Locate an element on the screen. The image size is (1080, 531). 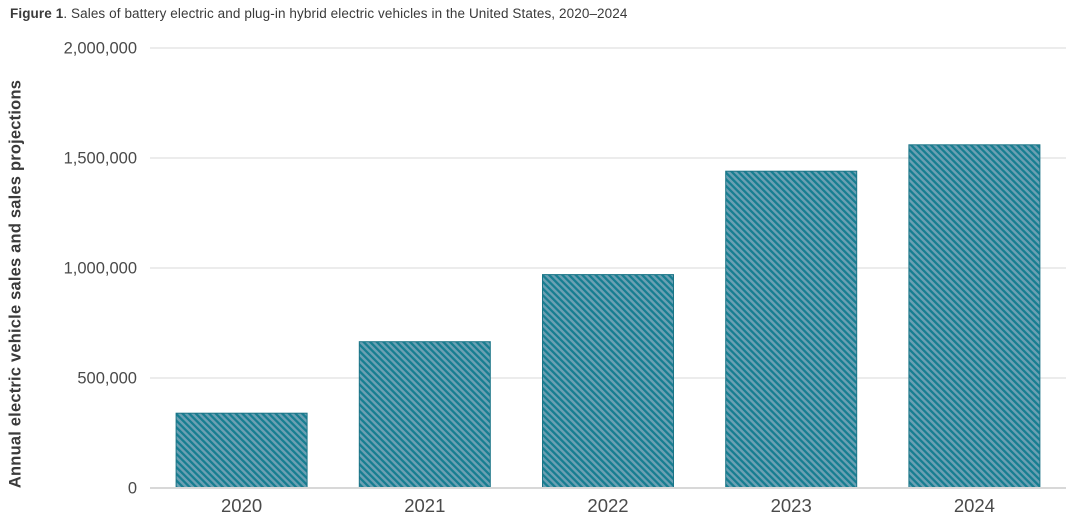
y-tick-label-0: 0 is located at coordinates (132, 489).